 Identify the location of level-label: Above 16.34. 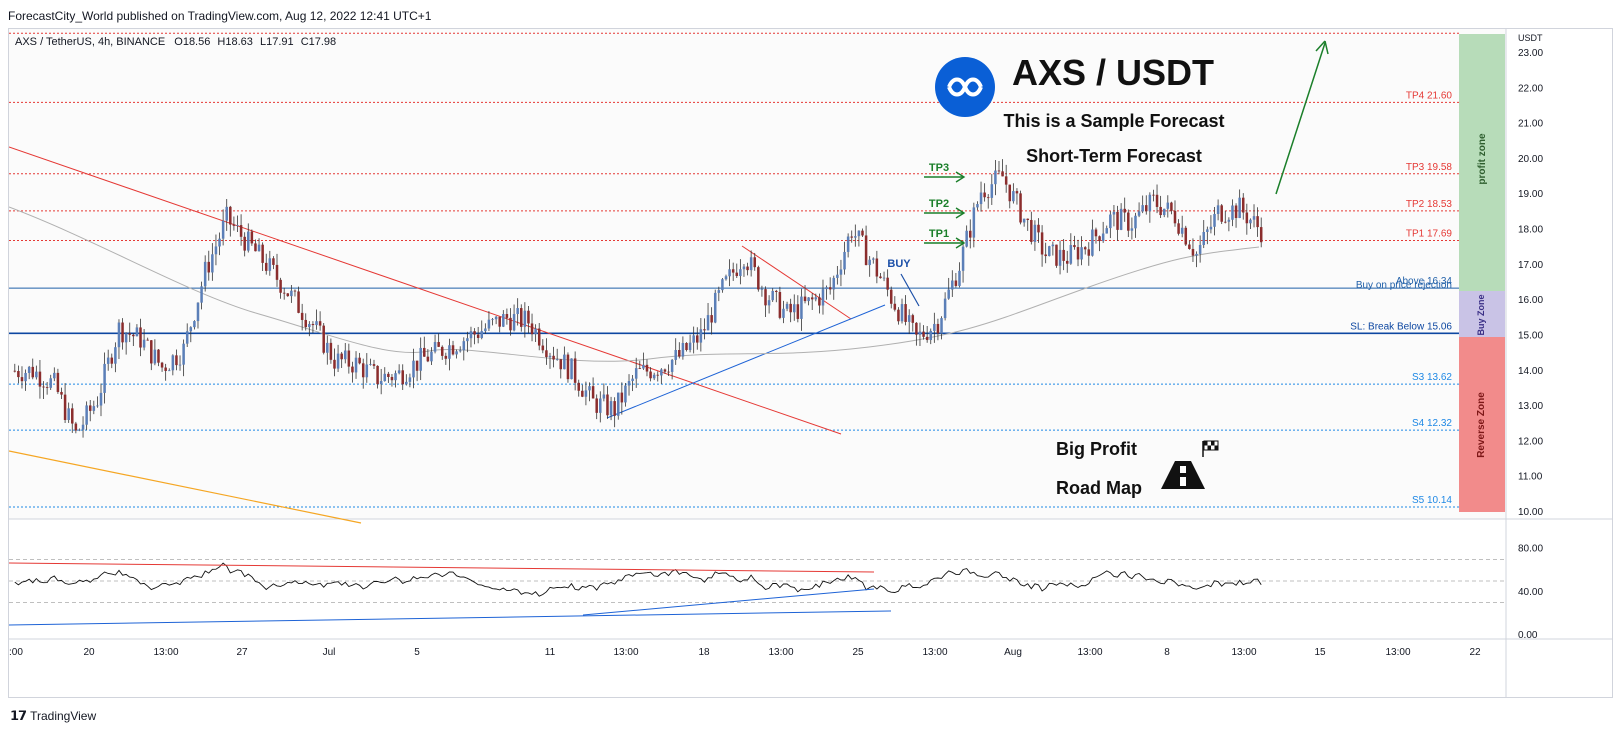
(1424, 281).